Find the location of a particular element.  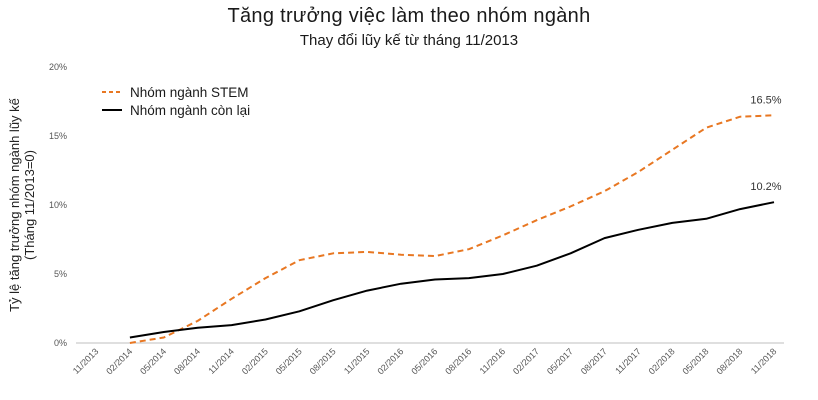

end-labels: 16.5% 10.2% is located at coordinates (765, 143).